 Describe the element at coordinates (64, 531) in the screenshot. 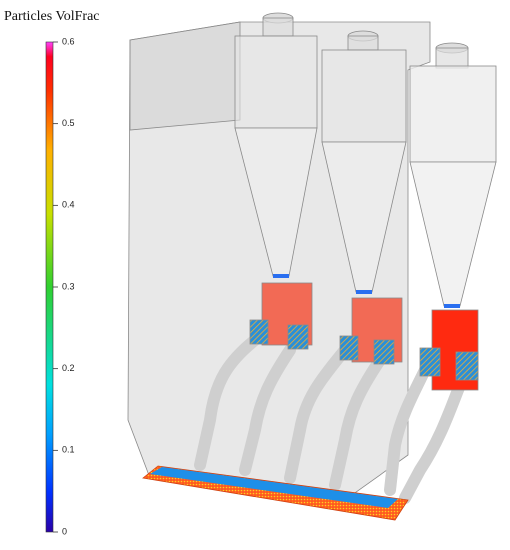

I see `tick-label: 0` at that location.